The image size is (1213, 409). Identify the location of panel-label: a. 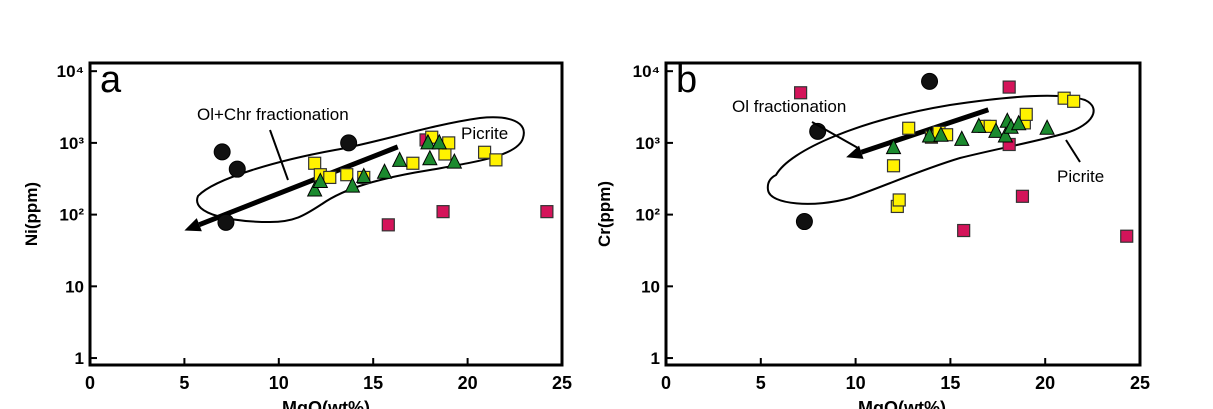
(111, 80).